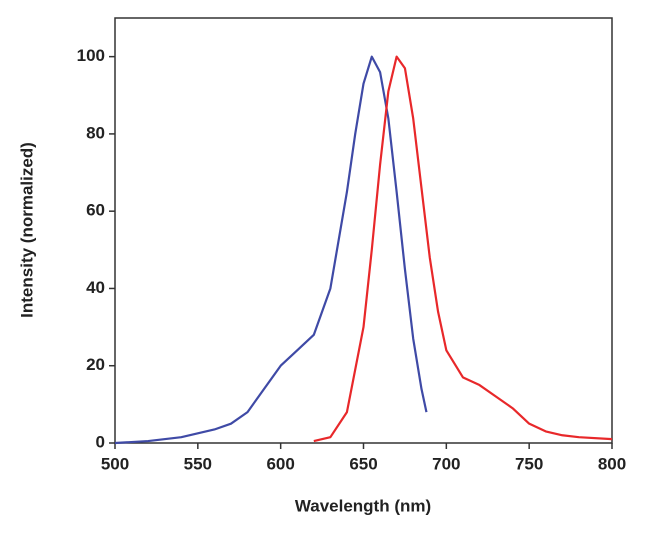 This screenshot has width=650, height=539. I want to click on y-axis-label: Intensity (normalized), so click(26, 230).